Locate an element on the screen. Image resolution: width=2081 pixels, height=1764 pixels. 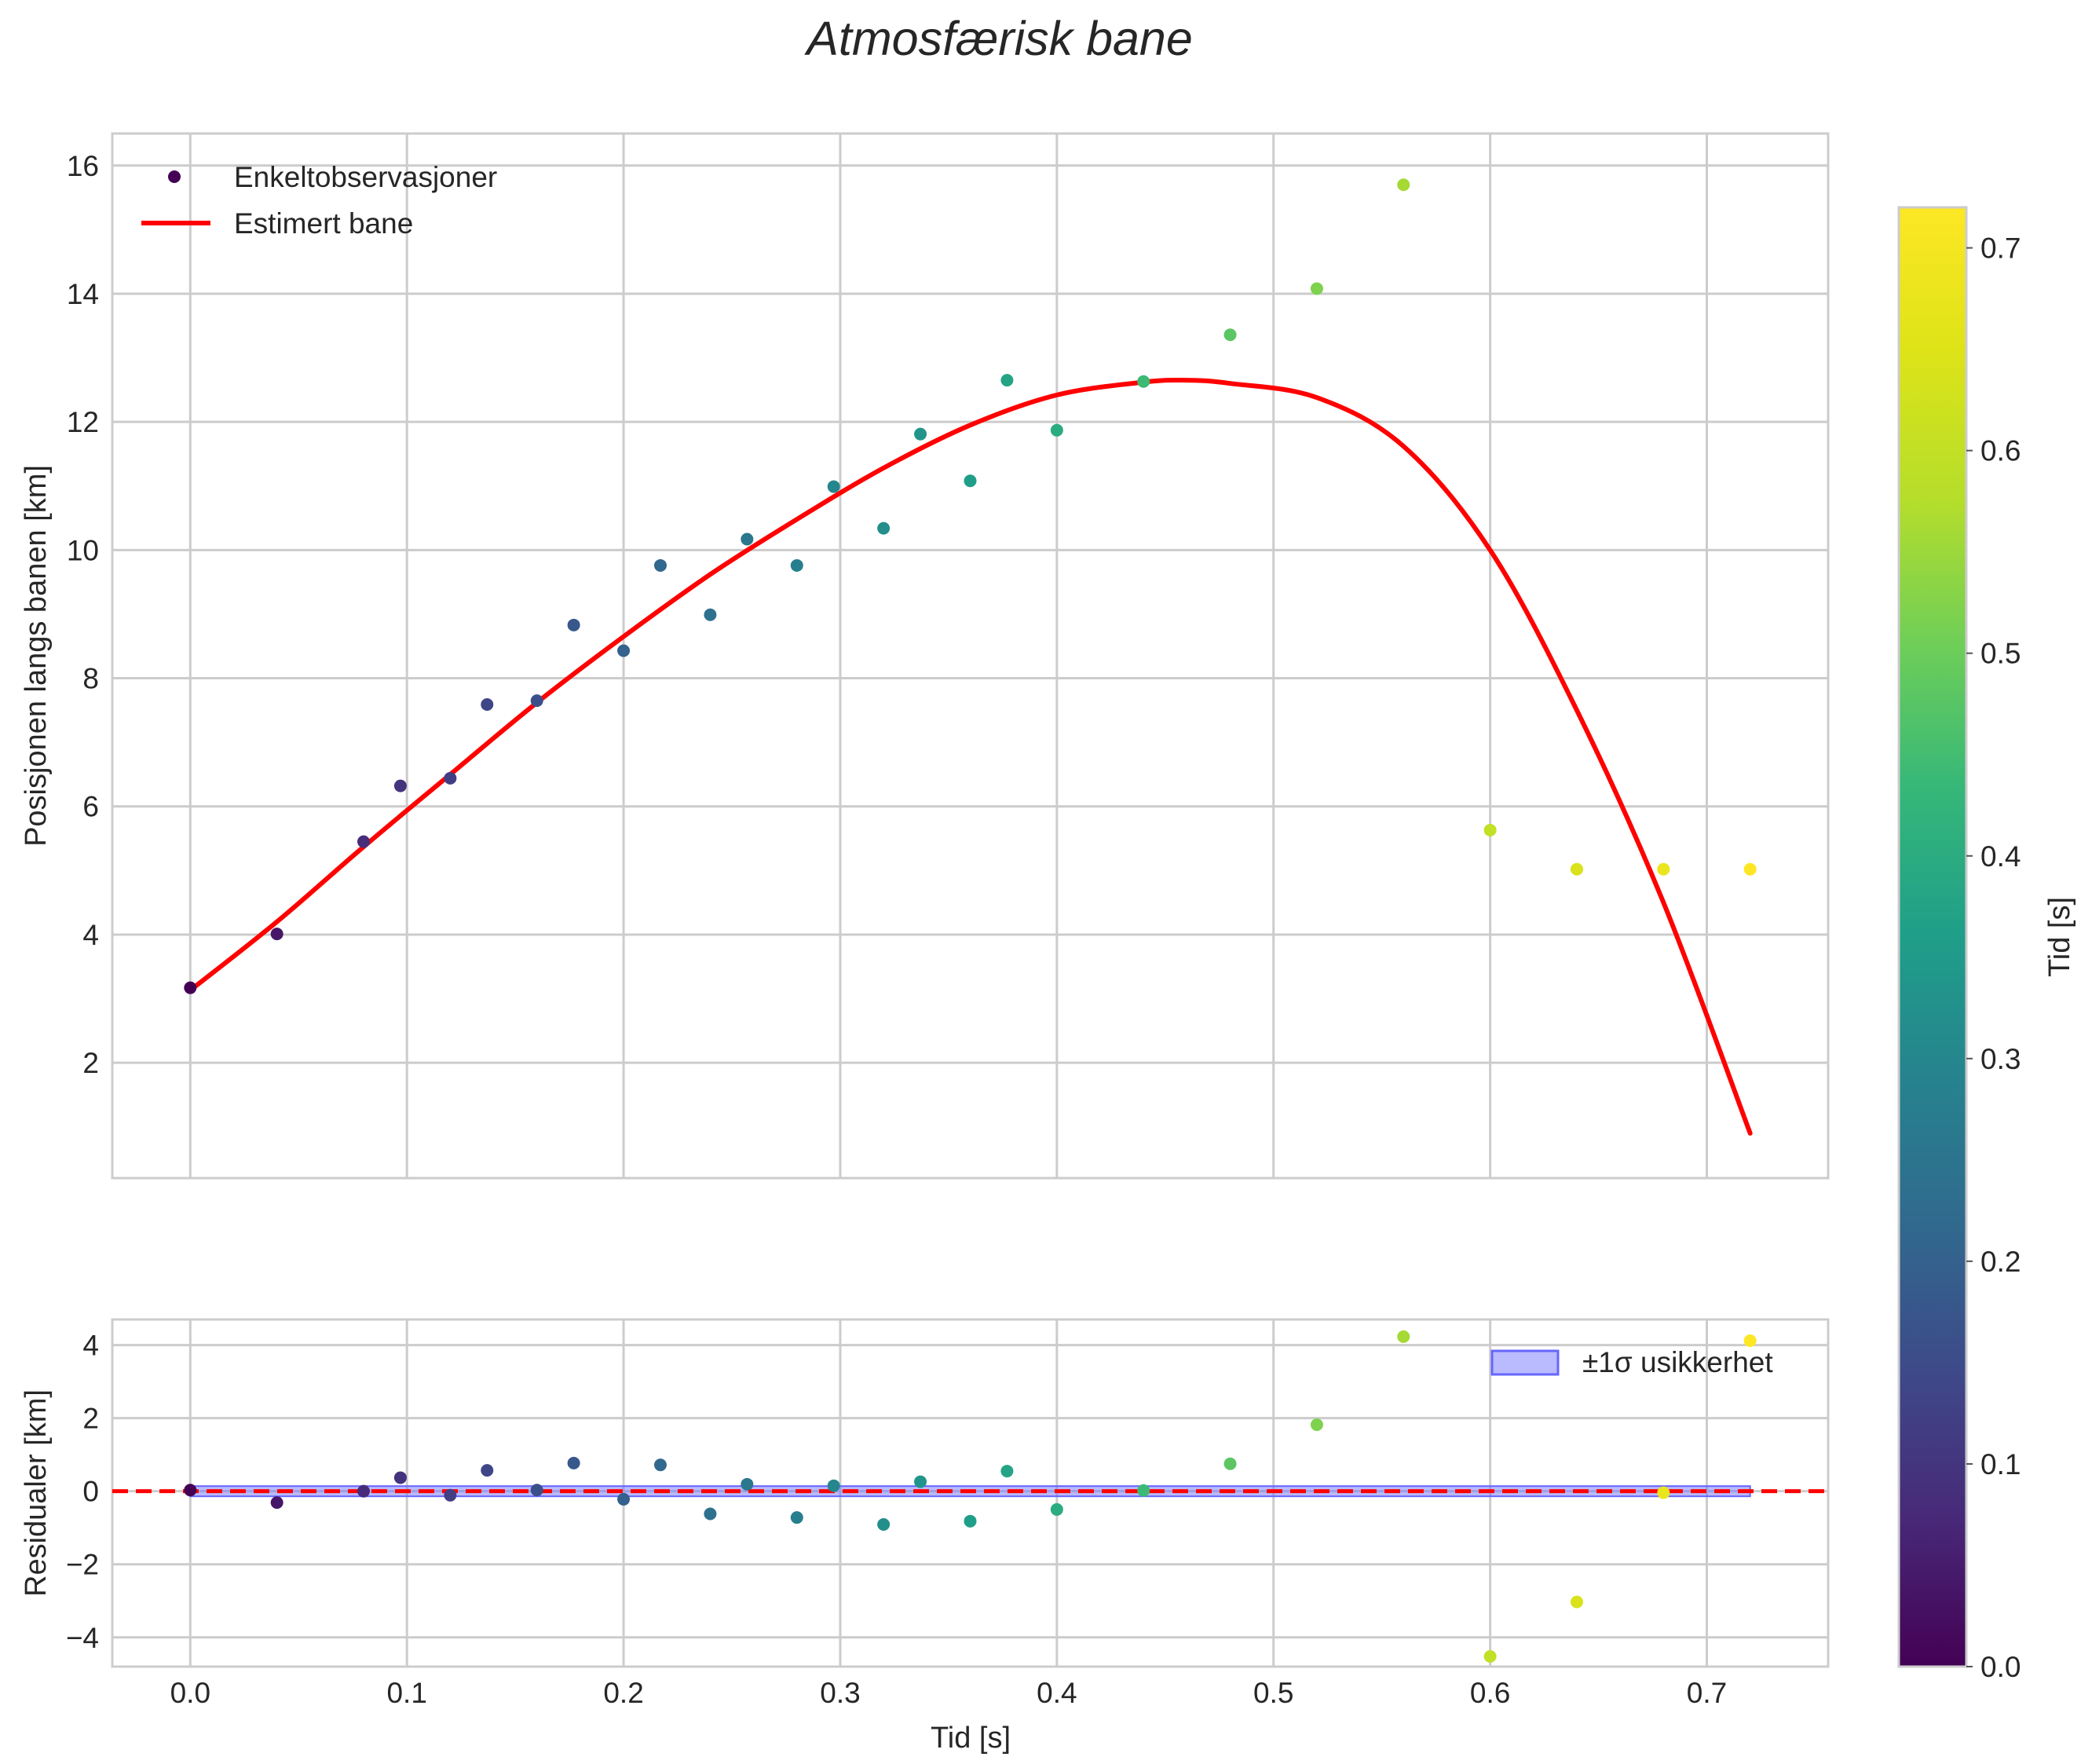
main-legend: Enkeltobservasjoner Estimert bane is located at coordinates (319, 201).